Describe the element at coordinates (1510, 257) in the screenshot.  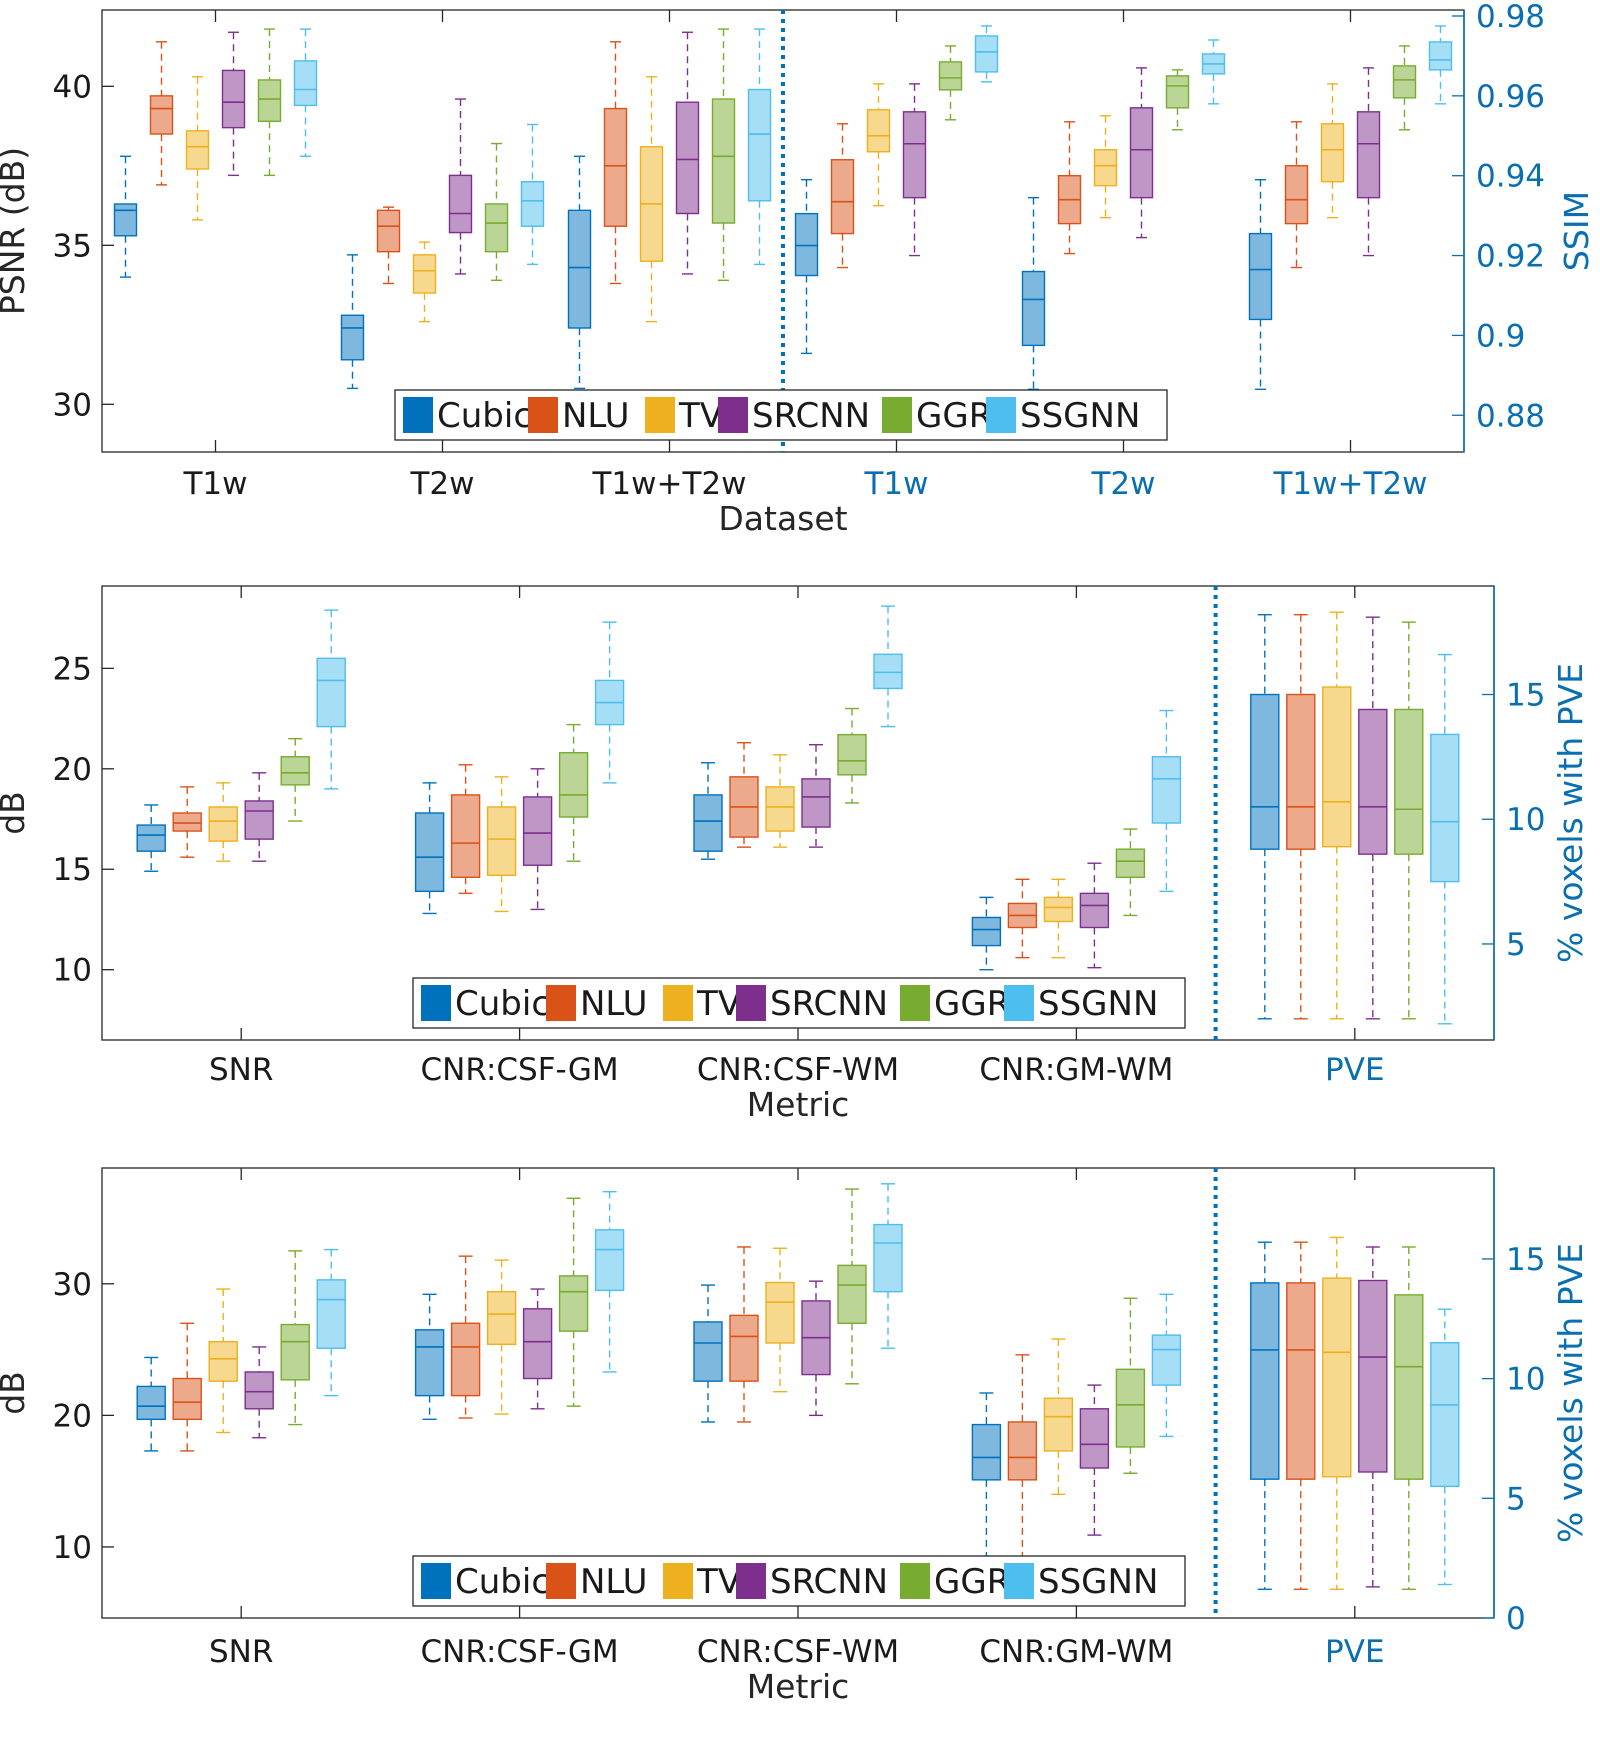
I see `right-tick-label: 0.92` at that location.